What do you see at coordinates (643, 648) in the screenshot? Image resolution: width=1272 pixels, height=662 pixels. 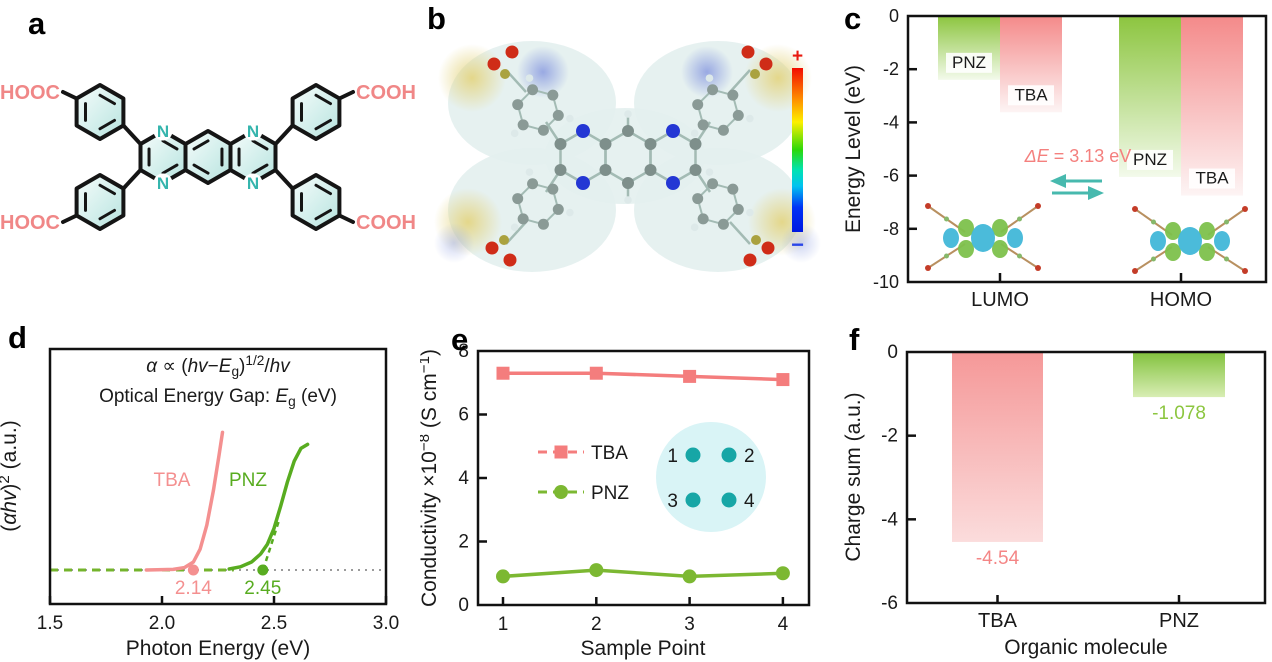 I see `x-axis-title: Sample Point` at bounding box center [643, 648].